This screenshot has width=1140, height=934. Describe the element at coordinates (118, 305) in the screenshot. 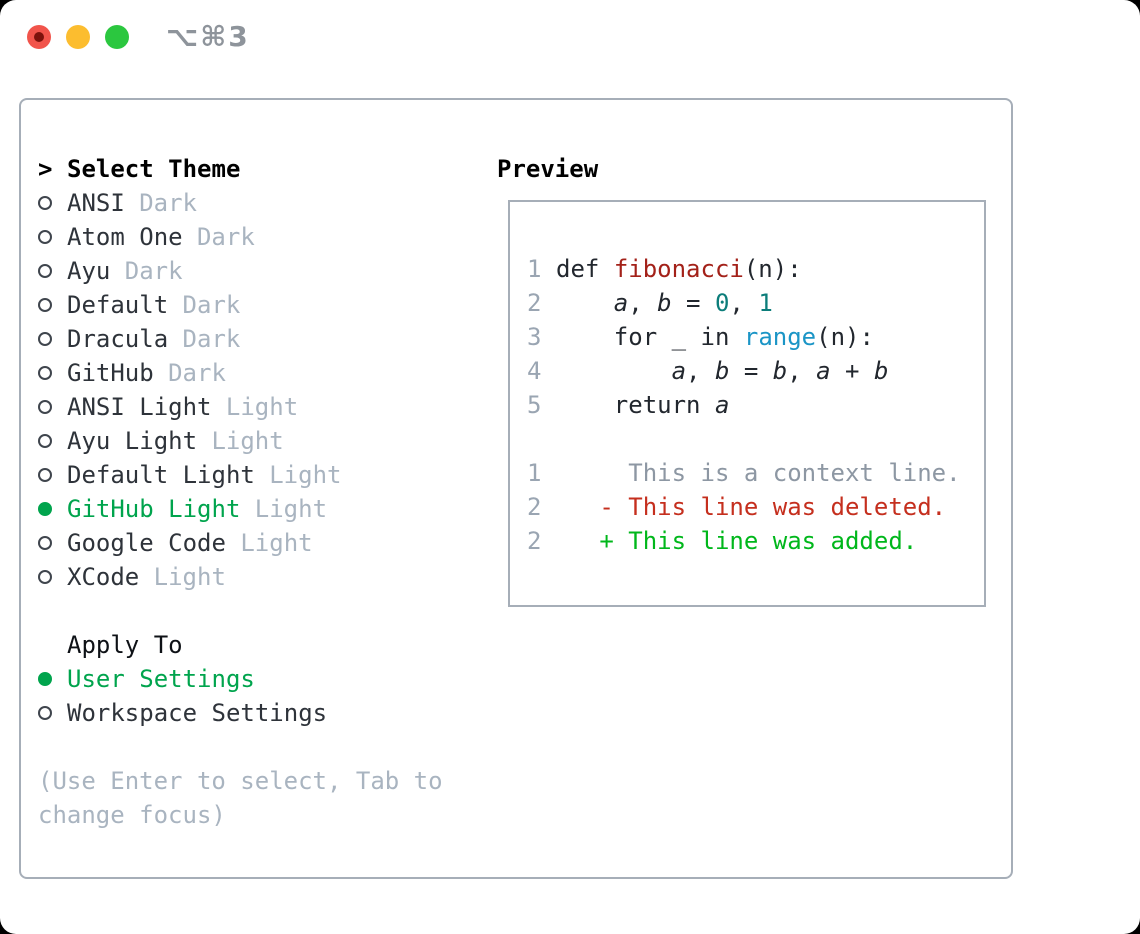

I see `theme-name: Default` at that location.